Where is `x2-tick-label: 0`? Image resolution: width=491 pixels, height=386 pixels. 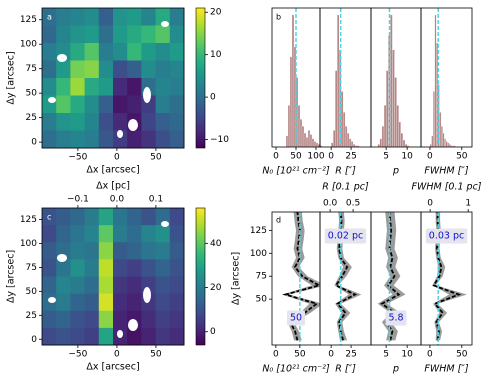 x2-tick-label: 0 is located at coordinates (430, 204).